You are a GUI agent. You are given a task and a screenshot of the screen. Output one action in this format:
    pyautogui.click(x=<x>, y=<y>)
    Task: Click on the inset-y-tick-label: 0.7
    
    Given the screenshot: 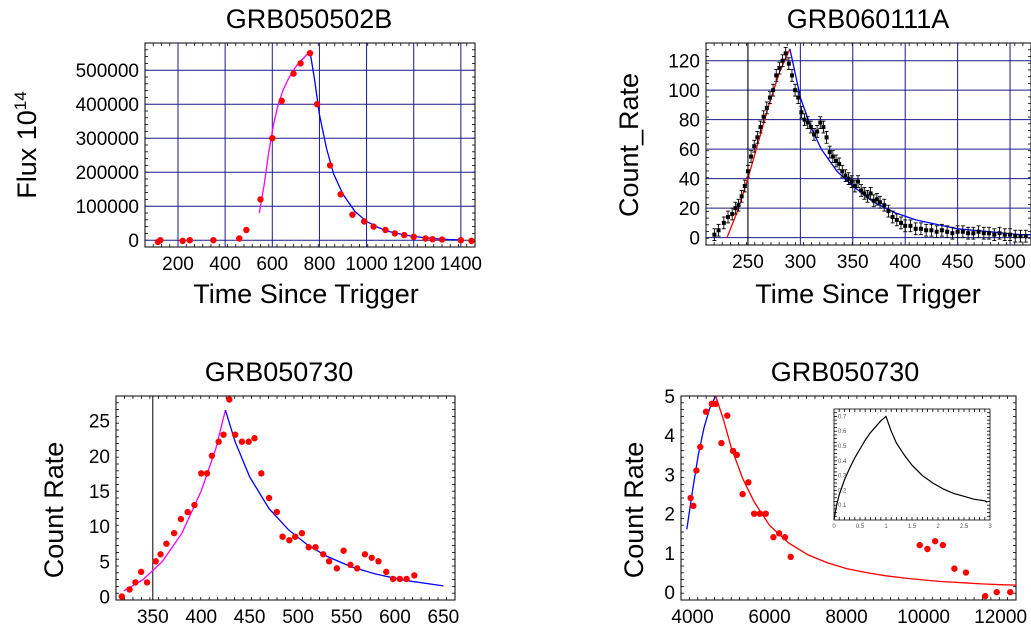 What is the action you would take?
    pyautogui.click(x=842, y=417)
    